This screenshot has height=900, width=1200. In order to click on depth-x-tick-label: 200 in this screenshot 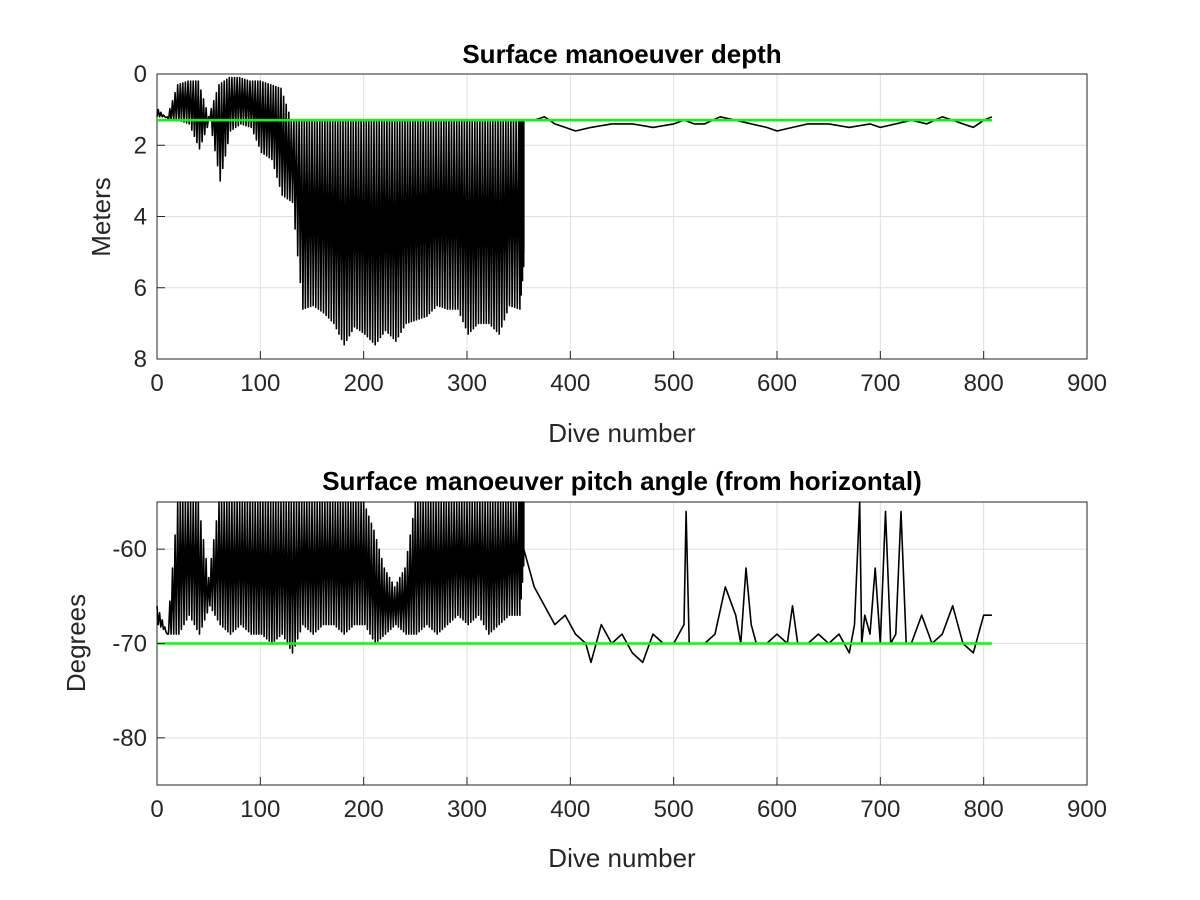, I will do `click(364, 383)`.